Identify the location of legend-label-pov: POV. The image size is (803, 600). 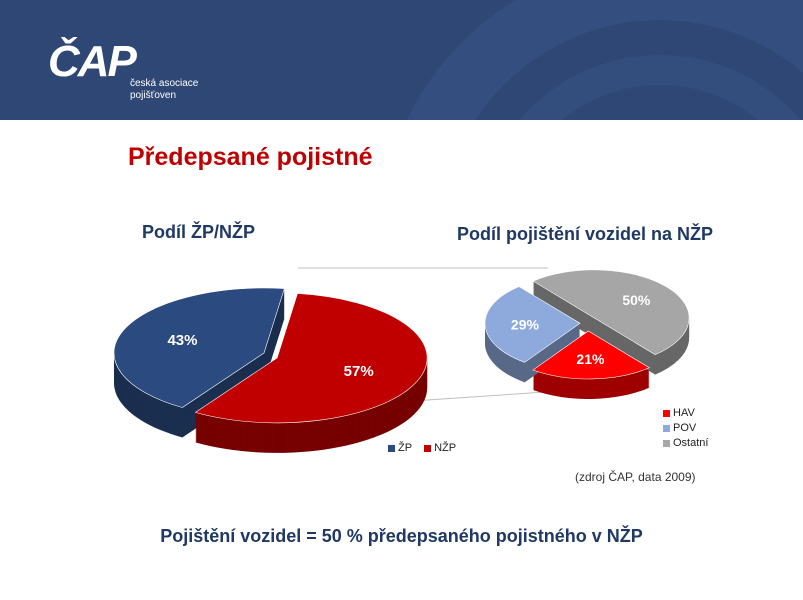
(685, 428).